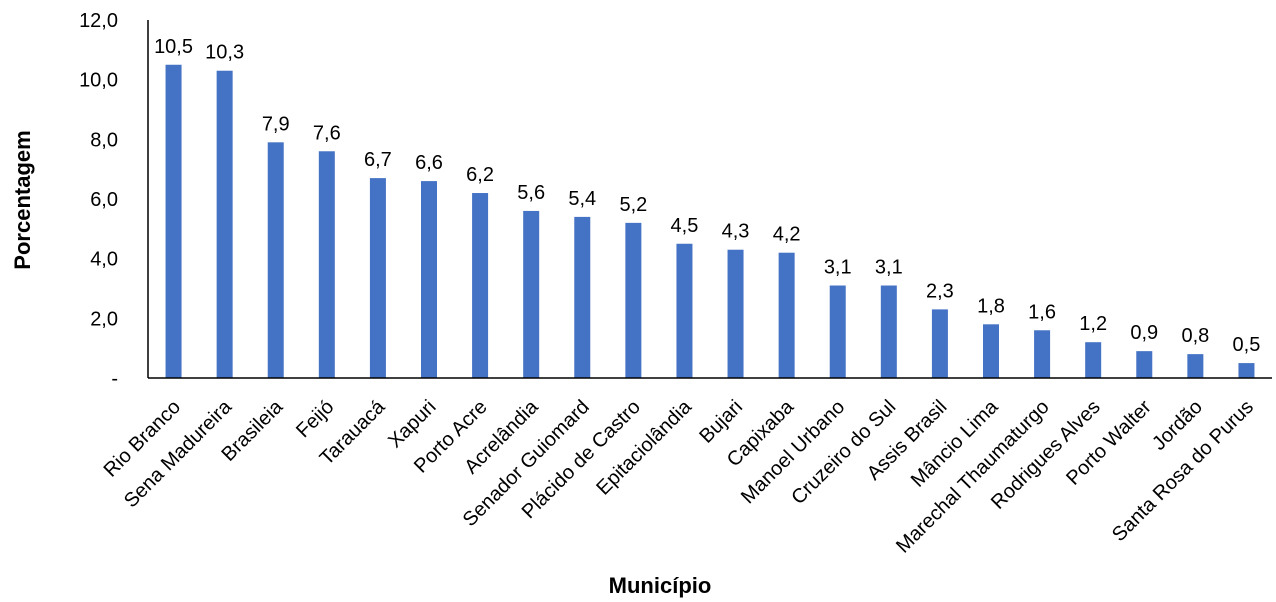 The height and width of the screenshot is (602, 1276). I want to click on y-tick-label: 6,0, so click(104, 200).